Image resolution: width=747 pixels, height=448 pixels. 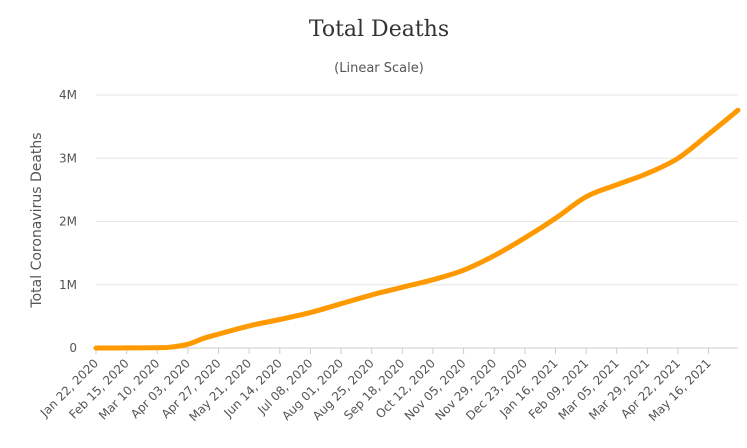 What do you see at coordinates (379, 29) in the screenshot?
I see `chart-title: Total Deaths` at bounding box center [379, 29].